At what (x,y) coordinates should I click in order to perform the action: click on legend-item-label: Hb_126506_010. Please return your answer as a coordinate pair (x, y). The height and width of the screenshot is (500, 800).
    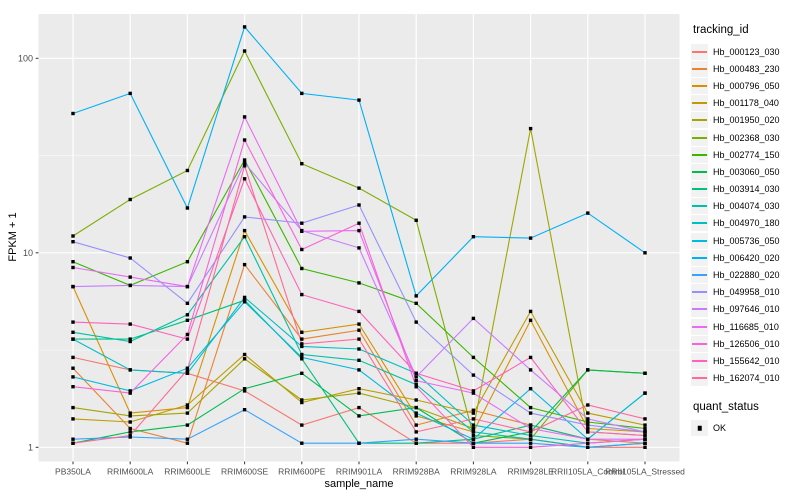
    Looking at the image, I should click on (746, 343).